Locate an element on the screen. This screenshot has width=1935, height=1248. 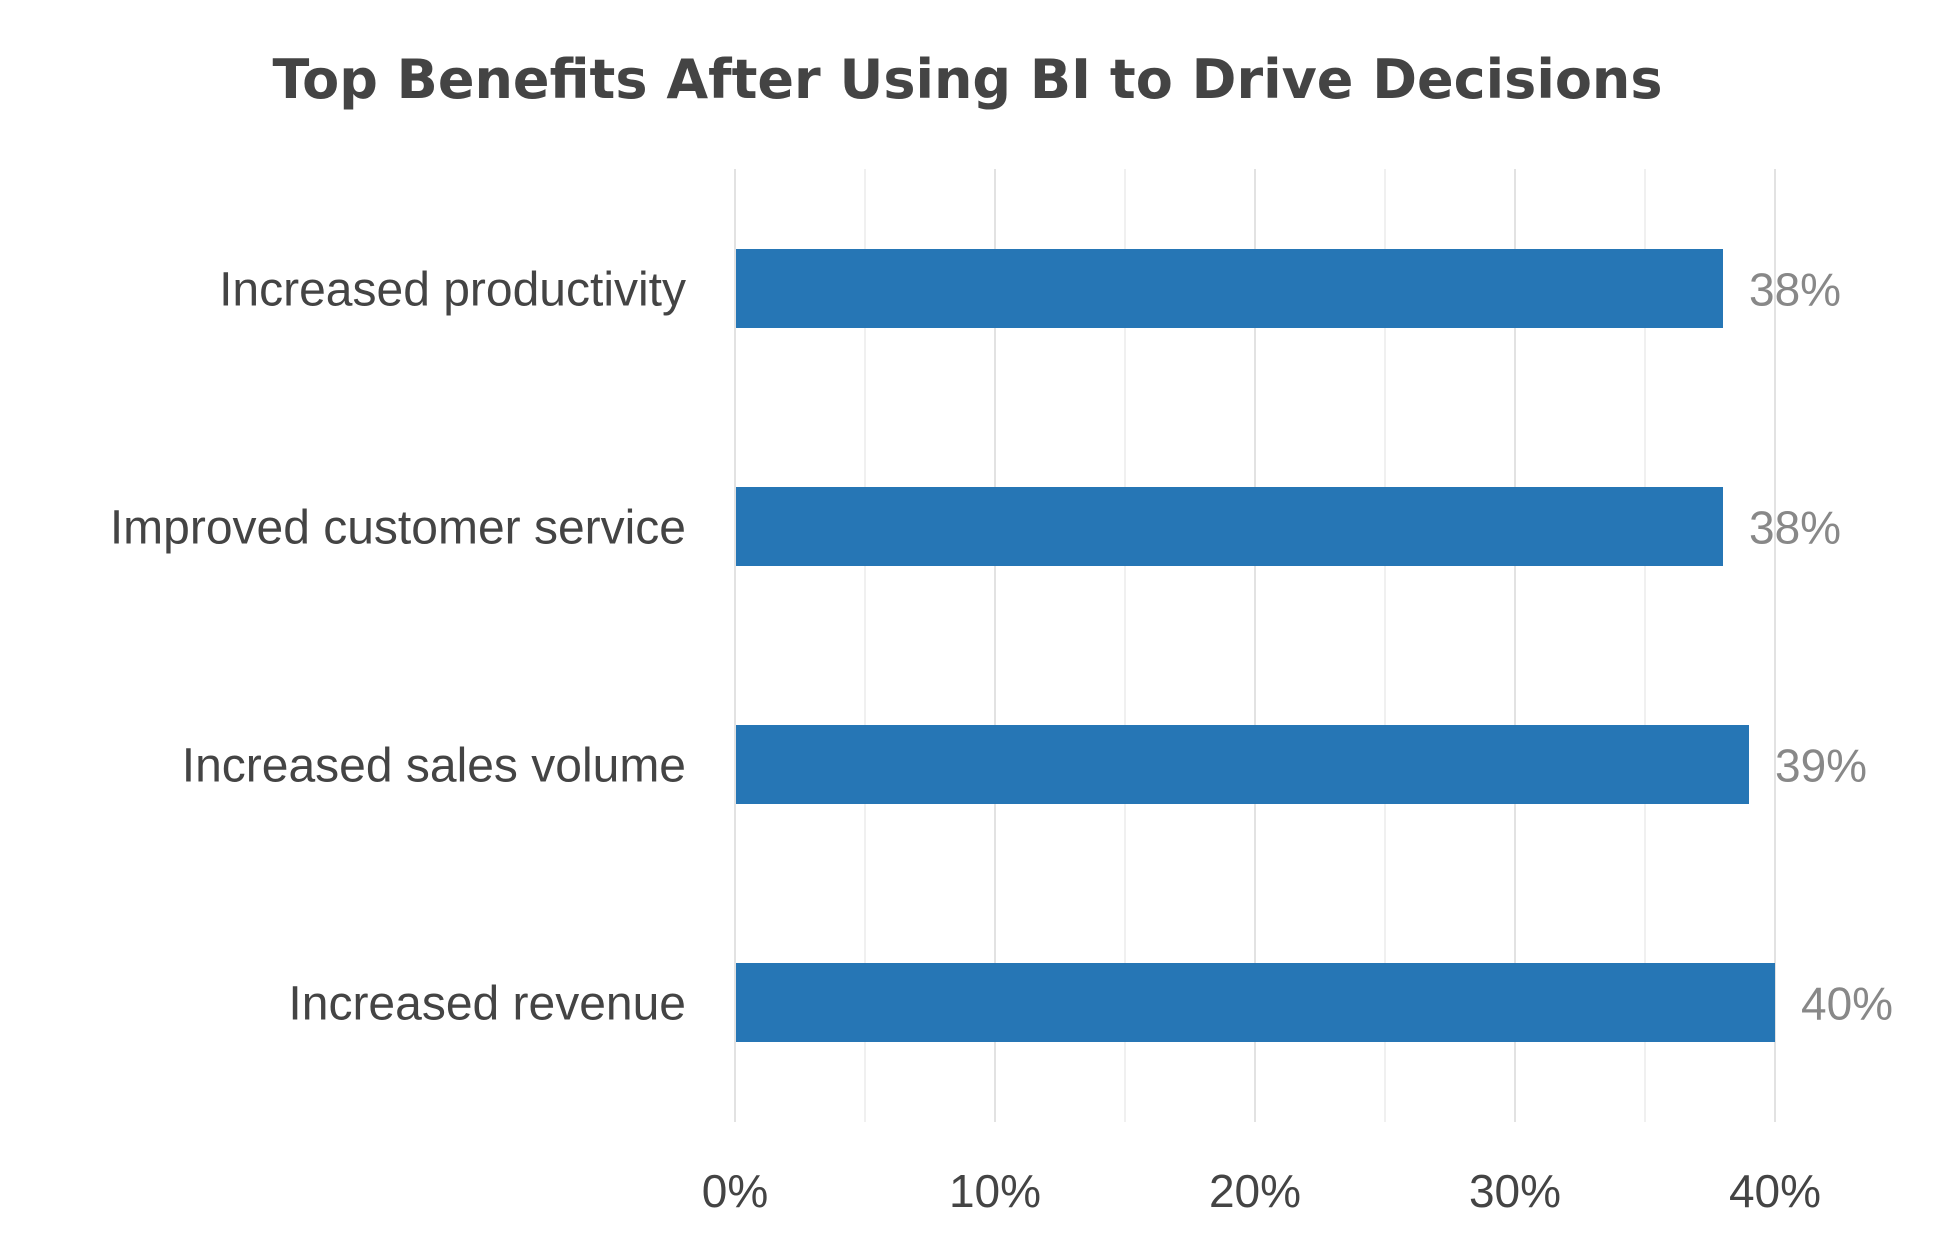
x-tick-label: 10% is located at coordinates (995, 1191).